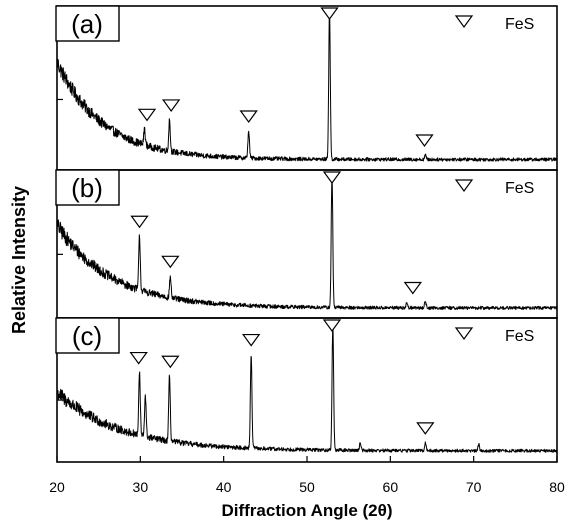  I want to click on x-tick-label: 50, so click(307, 487).